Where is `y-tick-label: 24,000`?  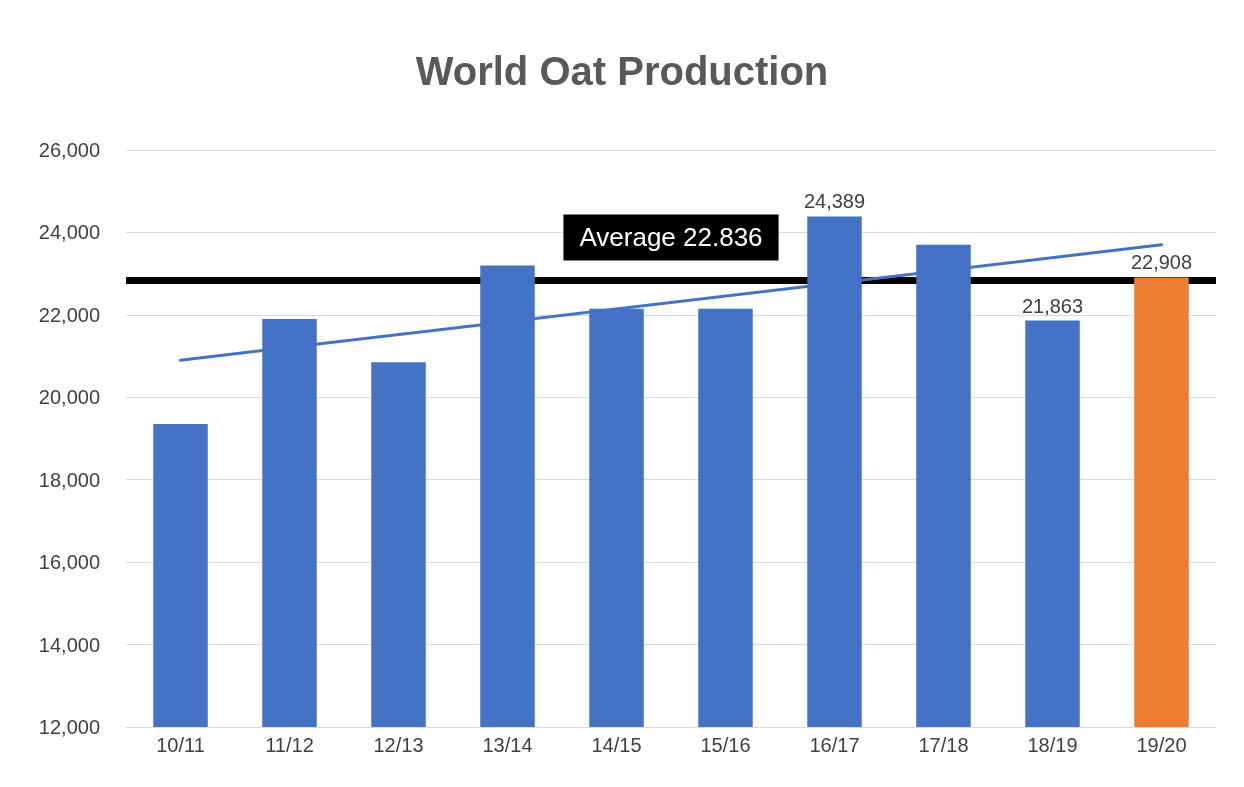
y-tick-label: 24,000 is located at coordinates (69, 232).